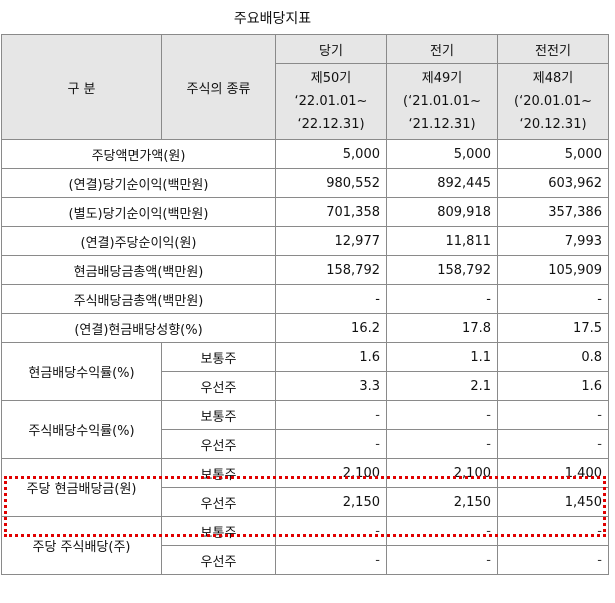  I want to click on table-row: 주당 주식배당(주) 보통주 - - -, so click(305, 545).